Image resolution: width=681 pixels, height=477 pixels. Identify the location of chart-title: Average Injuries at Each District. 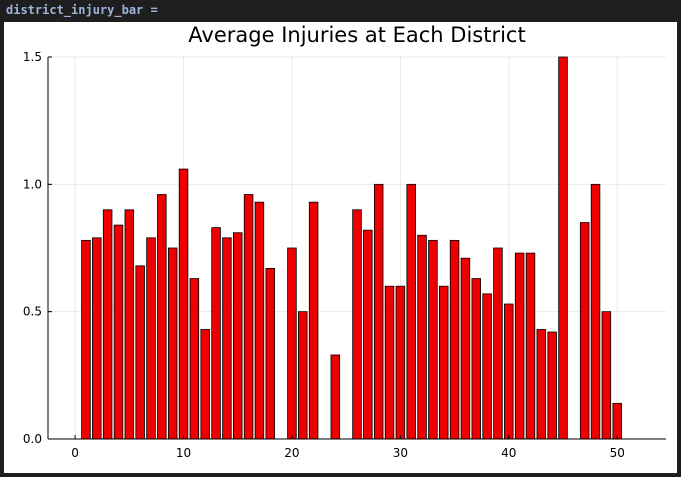
(356, 35).